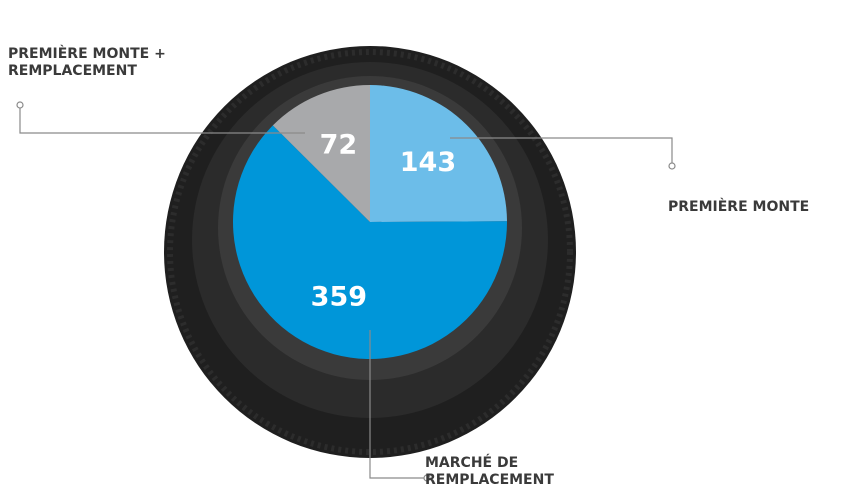 This screenshot has width=852, height=499. I want to click on category-label: MARCHÉ DE REMPLACEMENT, so click(489, 471).